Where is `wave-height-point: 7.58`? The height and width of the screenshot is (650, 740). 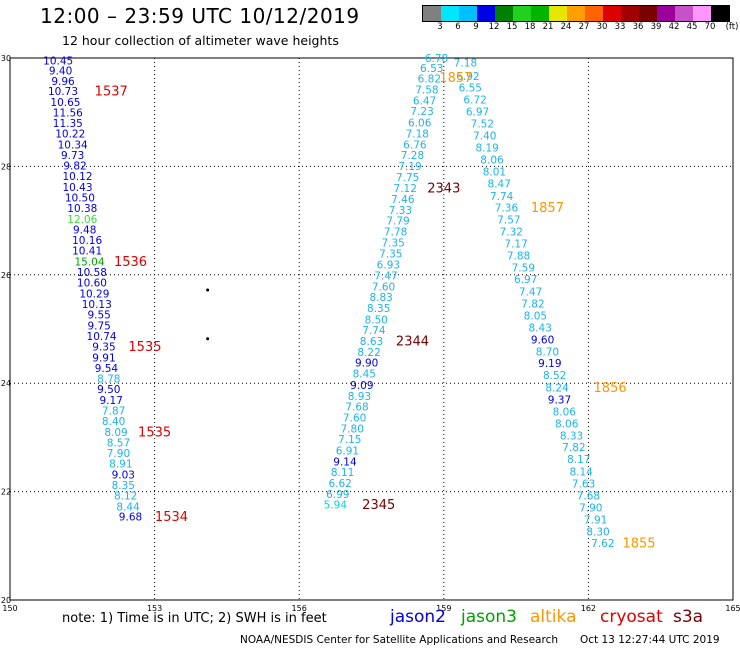 wave-height-point: 7.58 is located at coordinates (426, 91).